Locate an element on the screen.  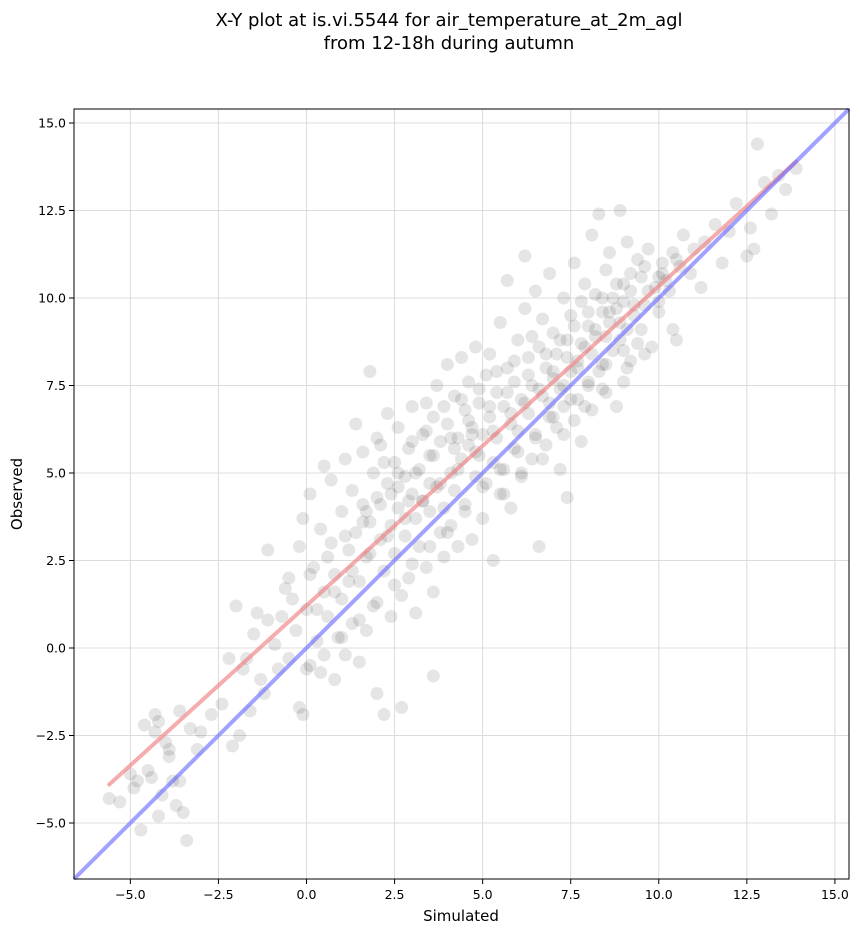
x-axis-label: Simulated is located at coordinates (461, 916).